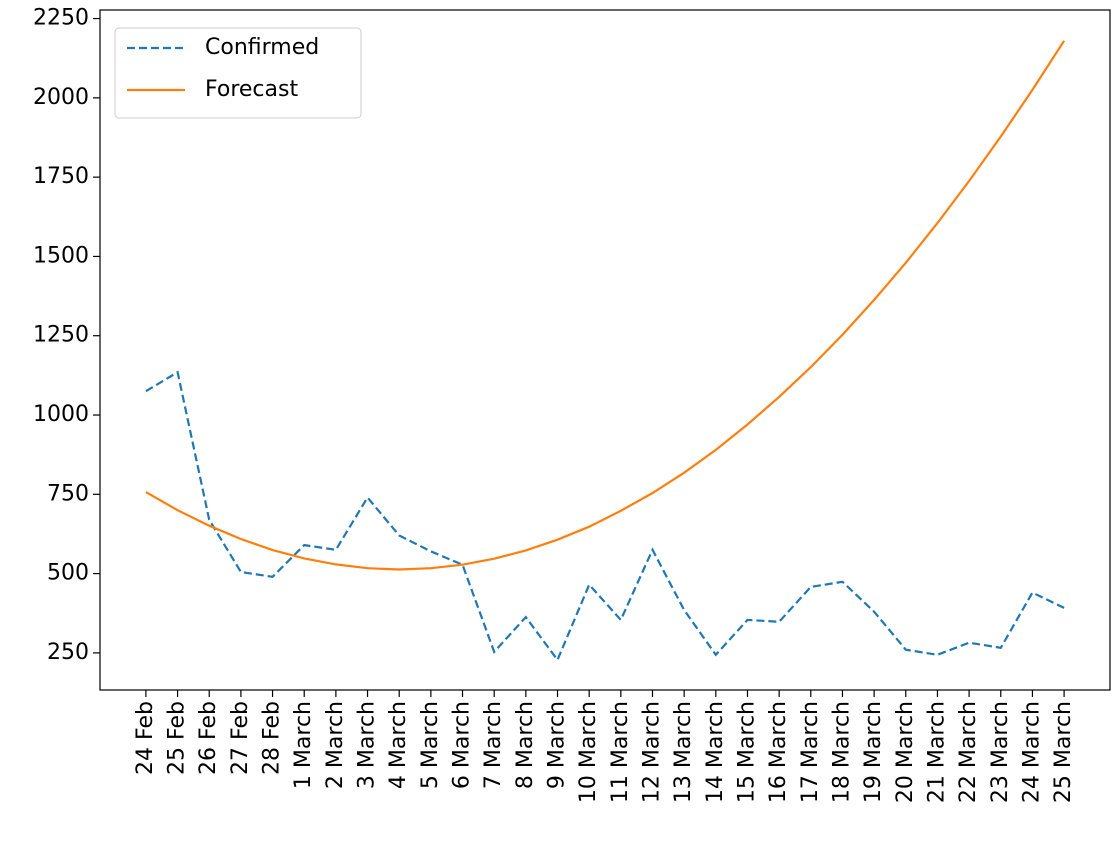 The image size is (1112, 845). Describe the element at coordinates (746, 752) in the screenshot. I see `x-tick-label: 15 March` at that location.